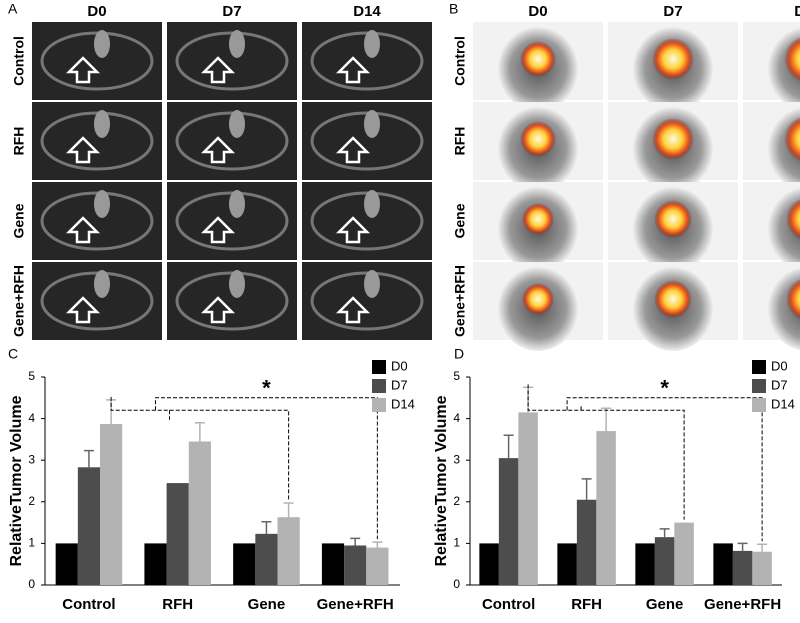 This screenshot has height=623, width=800. What do you see at coordinates (96, 11) in the screenshot?
I see `column-label: D0` at bounding box center [96, 11].